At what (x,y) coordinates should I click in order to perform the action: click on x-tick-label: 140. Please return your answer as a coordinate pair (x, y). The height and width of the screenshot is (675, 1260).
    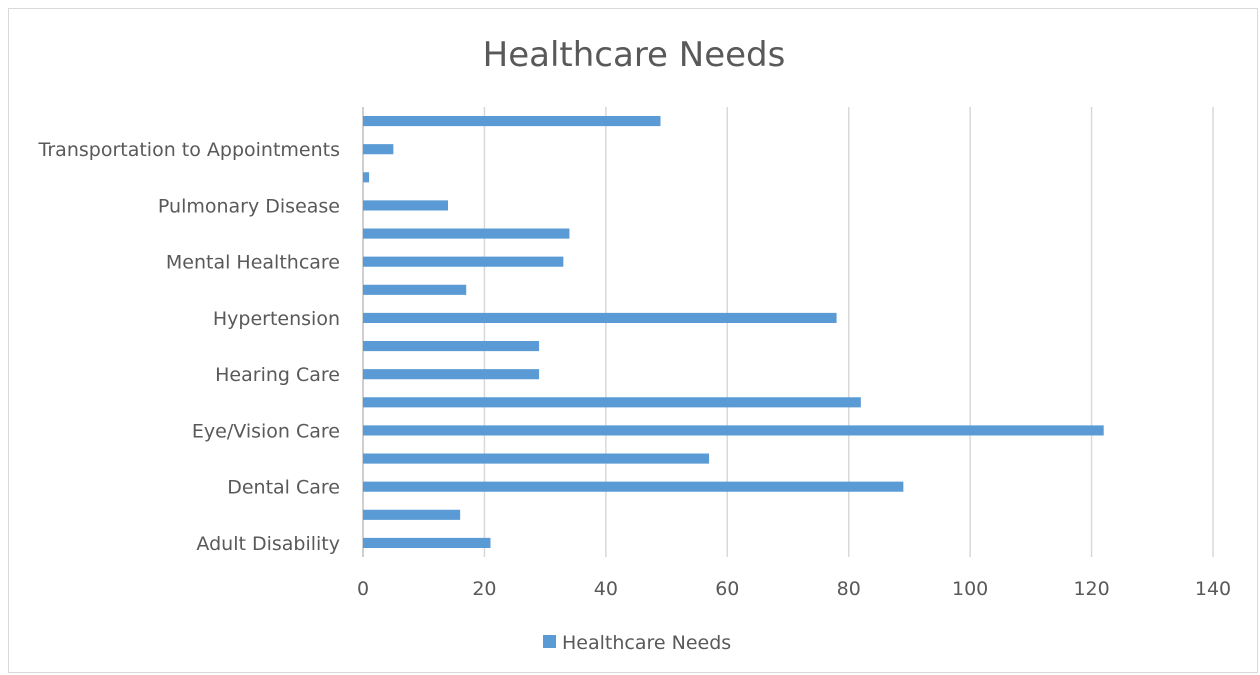
    Looking at the image, I should click on (1213, 589).